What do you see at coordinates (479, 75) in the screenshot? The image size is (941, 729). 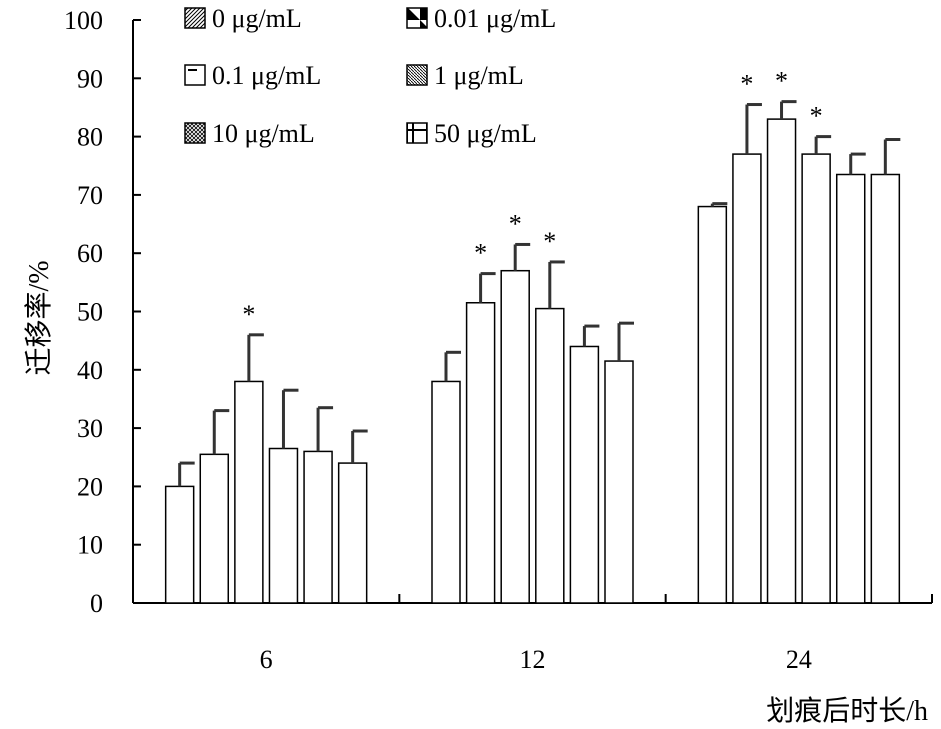 I see `legend-label: 1 μg/mL` at bounding box center [479, 75].